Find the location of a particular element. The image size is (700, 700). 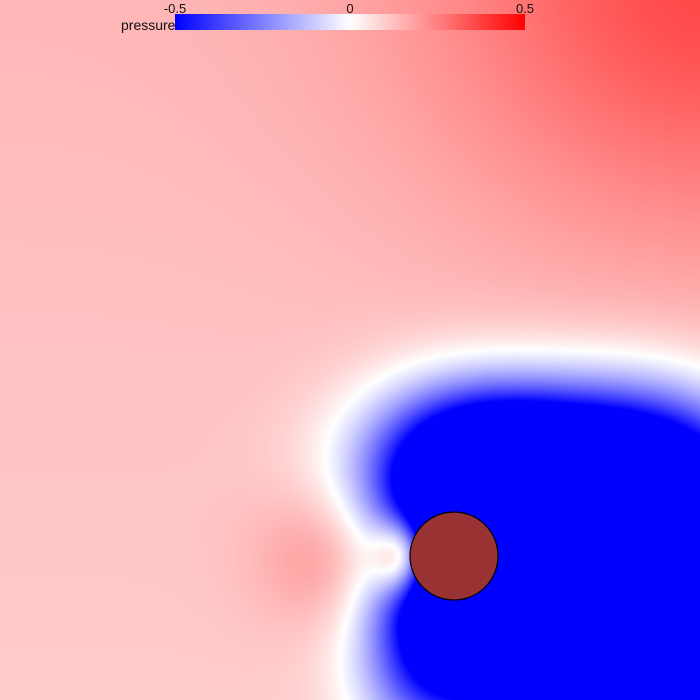

circular-obstacle is located at coordinates (454, 556).